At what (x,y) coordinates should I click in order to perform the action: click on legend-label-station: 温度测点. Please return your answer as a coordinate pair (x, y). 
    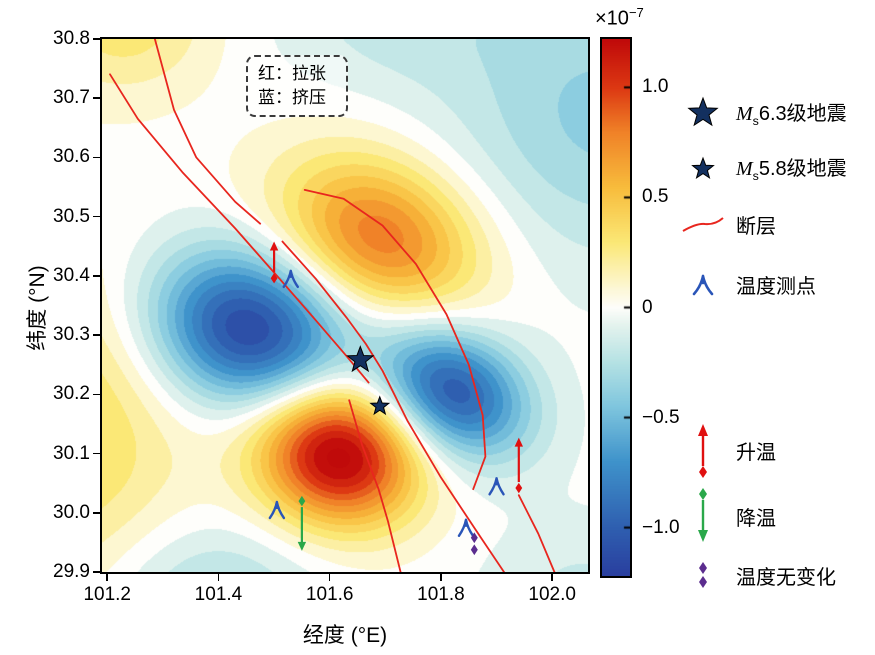
    Looking at the image, I should click on (776, 287).